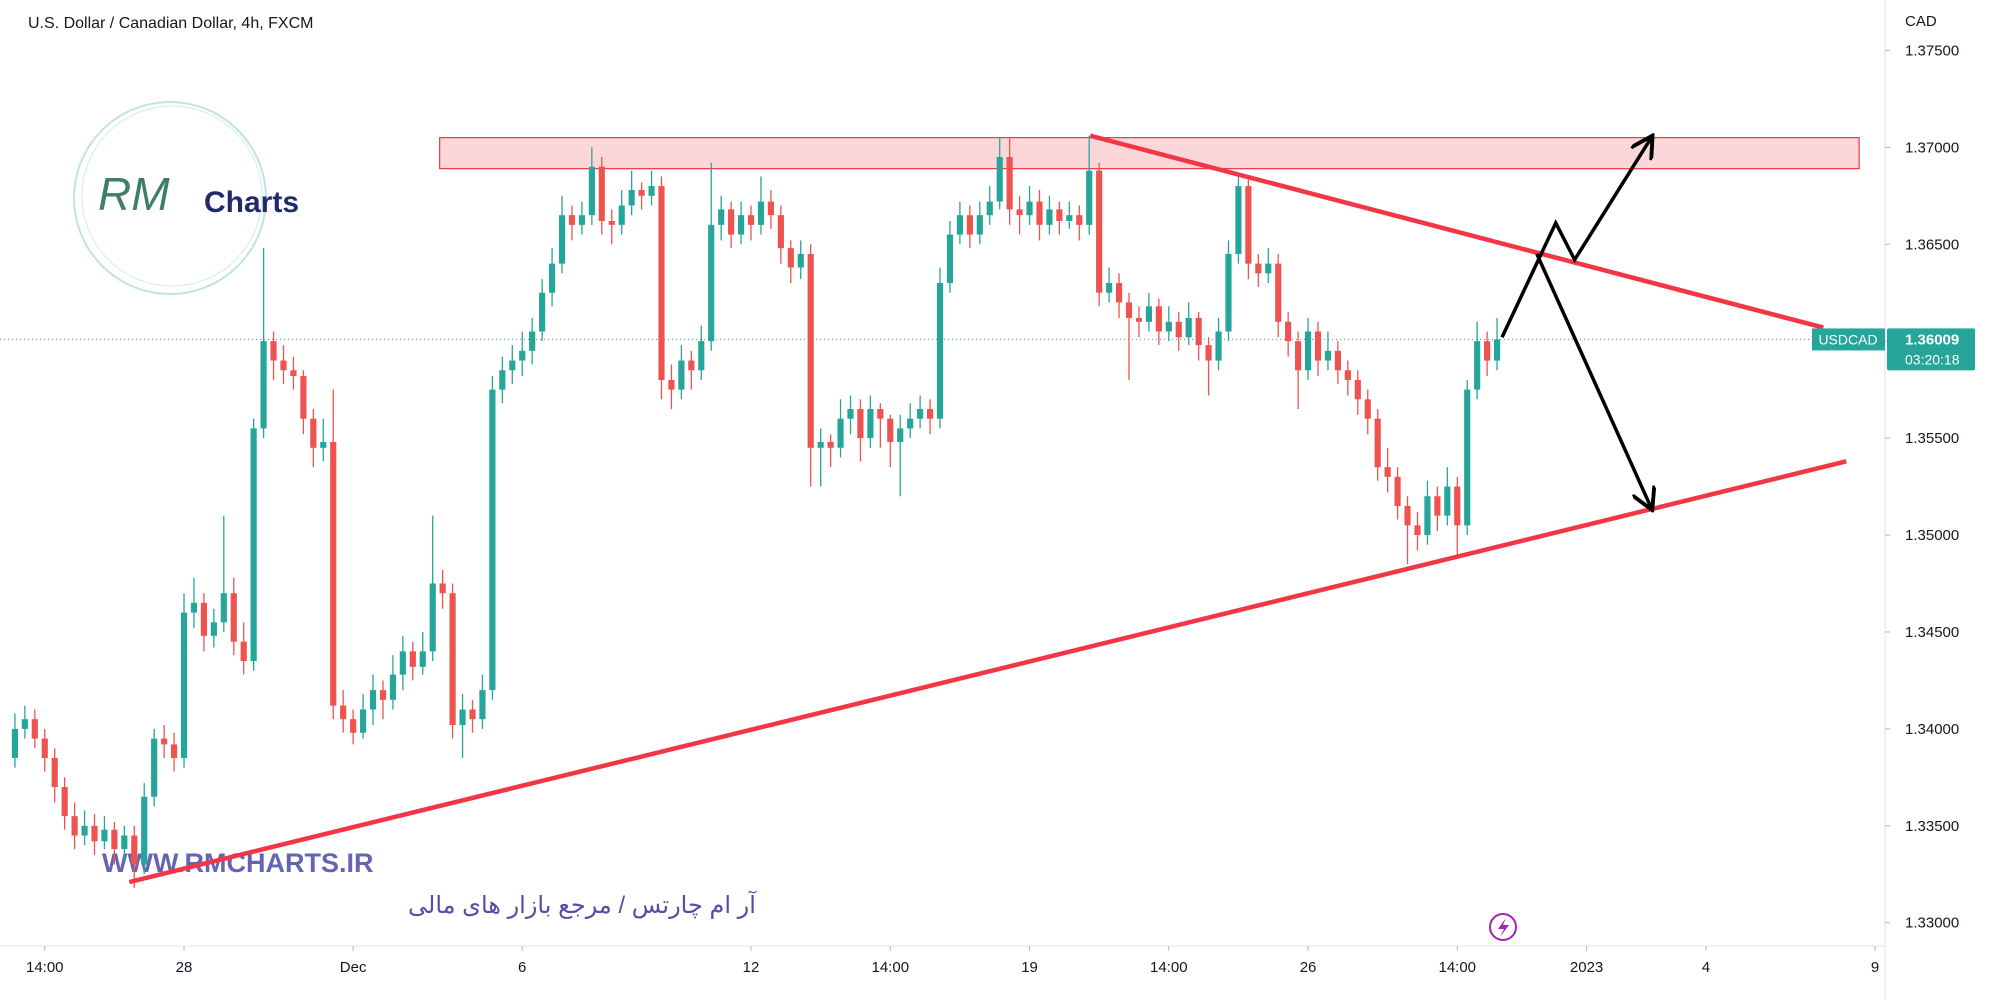 The height and width of the screenshot is (1005, 2000). I want to click on icon-ring, so click(1503, 927).